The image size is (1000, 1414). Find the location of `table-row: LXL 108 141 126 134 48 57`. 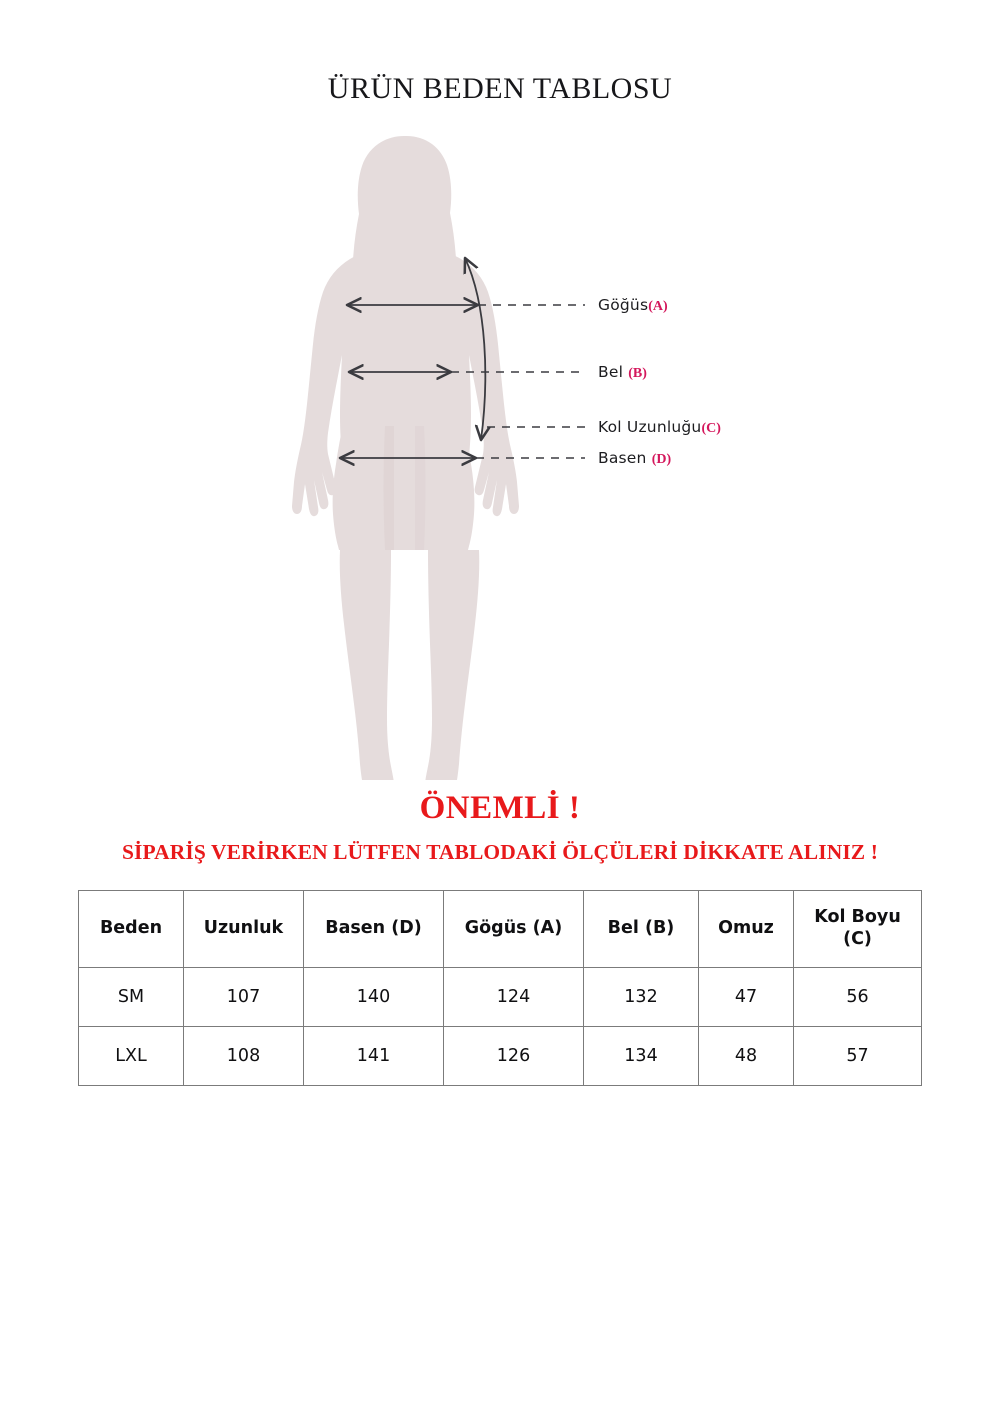

table-row: LXL 108 141 126 134 48 57 is located at coordinates (500, 1056).